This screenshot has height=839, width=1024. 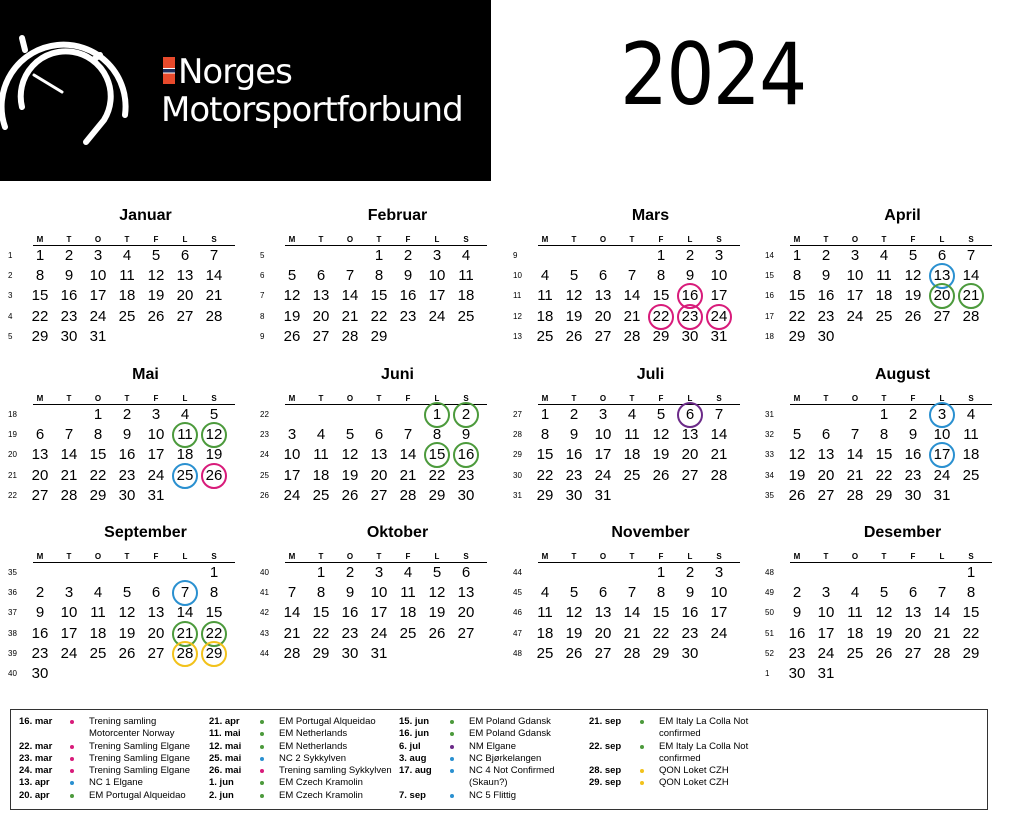 I want to click on month-name: Mai, so click(x=145, y=374).